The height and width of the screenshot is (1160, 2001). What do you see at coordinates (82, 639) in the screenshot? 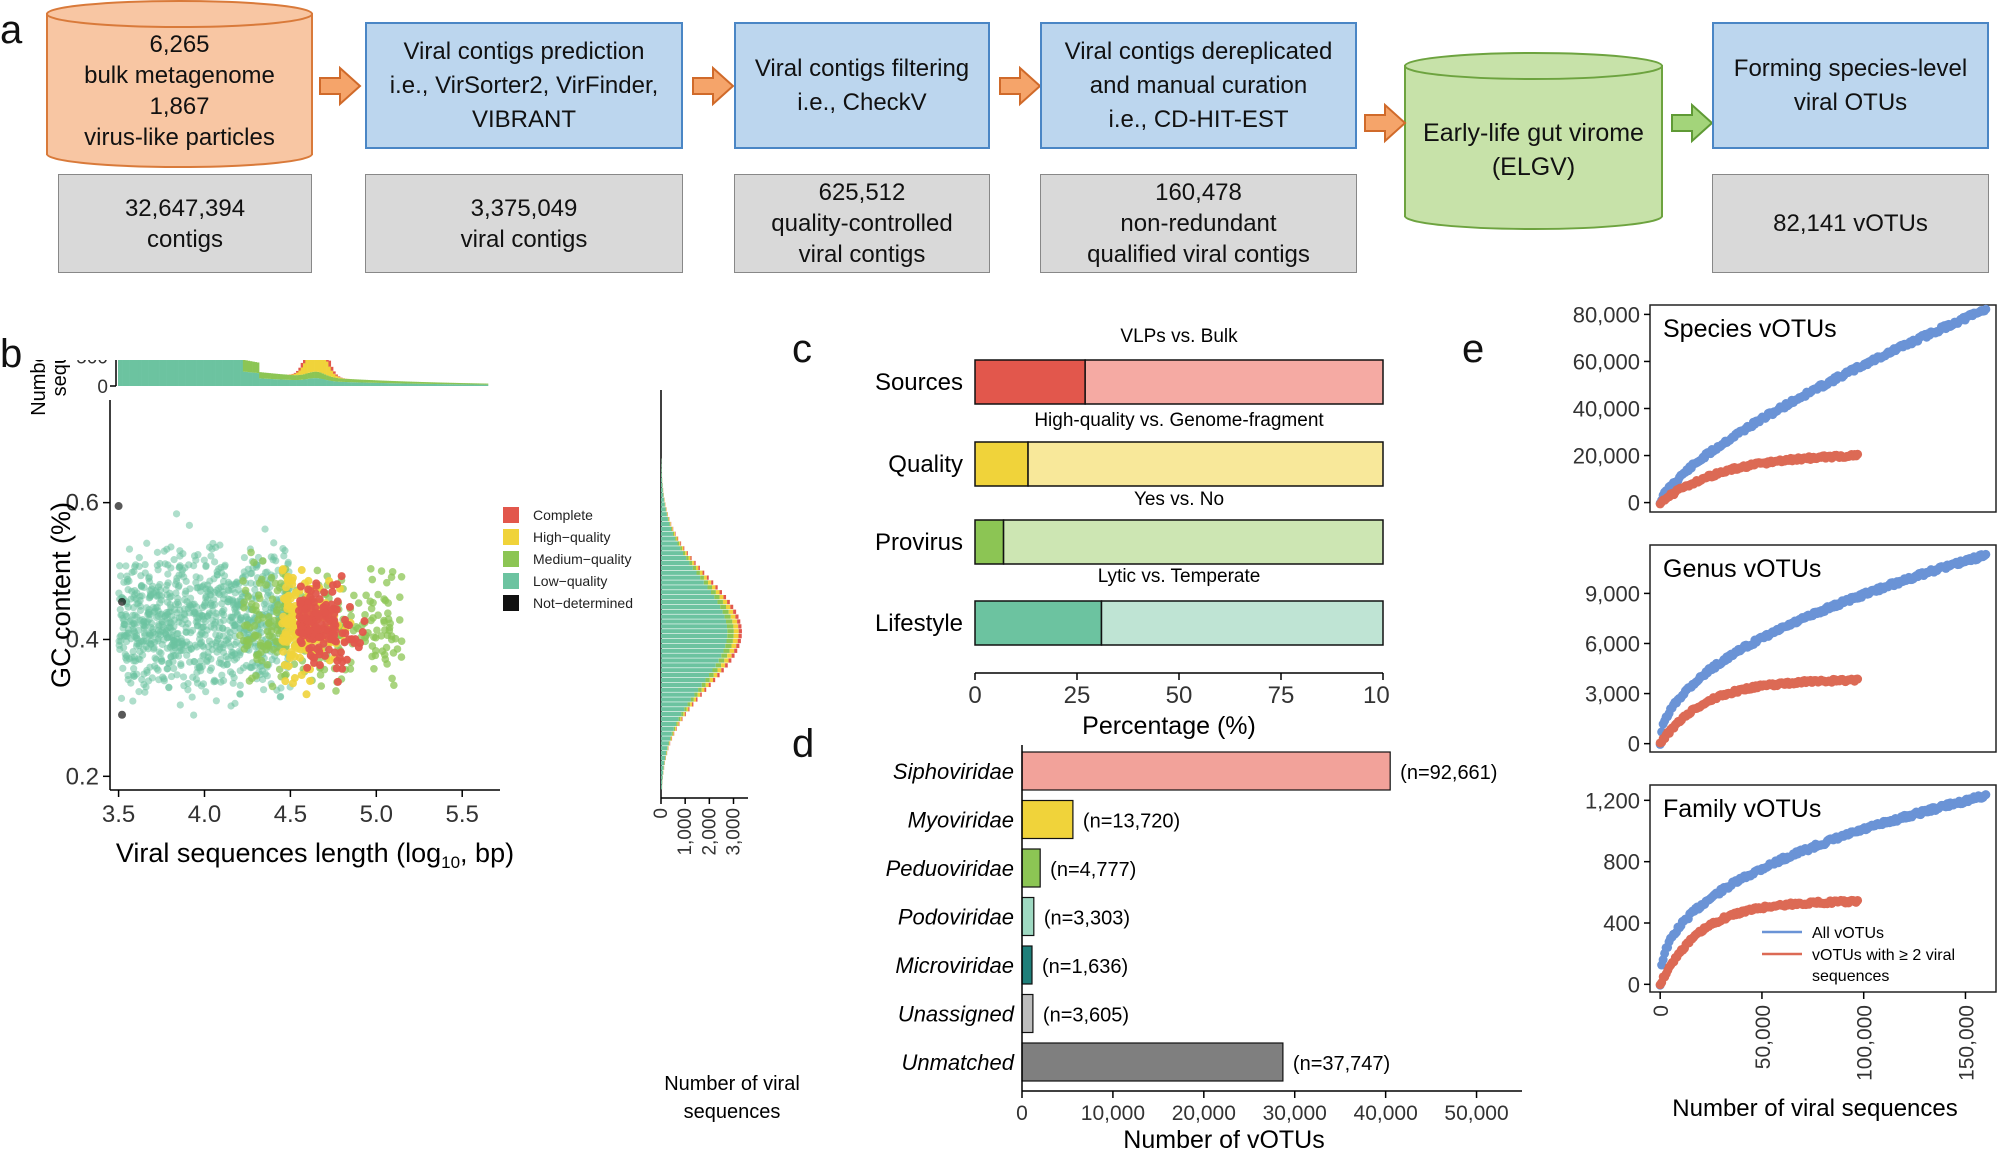
I see `b-ytick-label: 0.4` at bounding box center [82, 639].